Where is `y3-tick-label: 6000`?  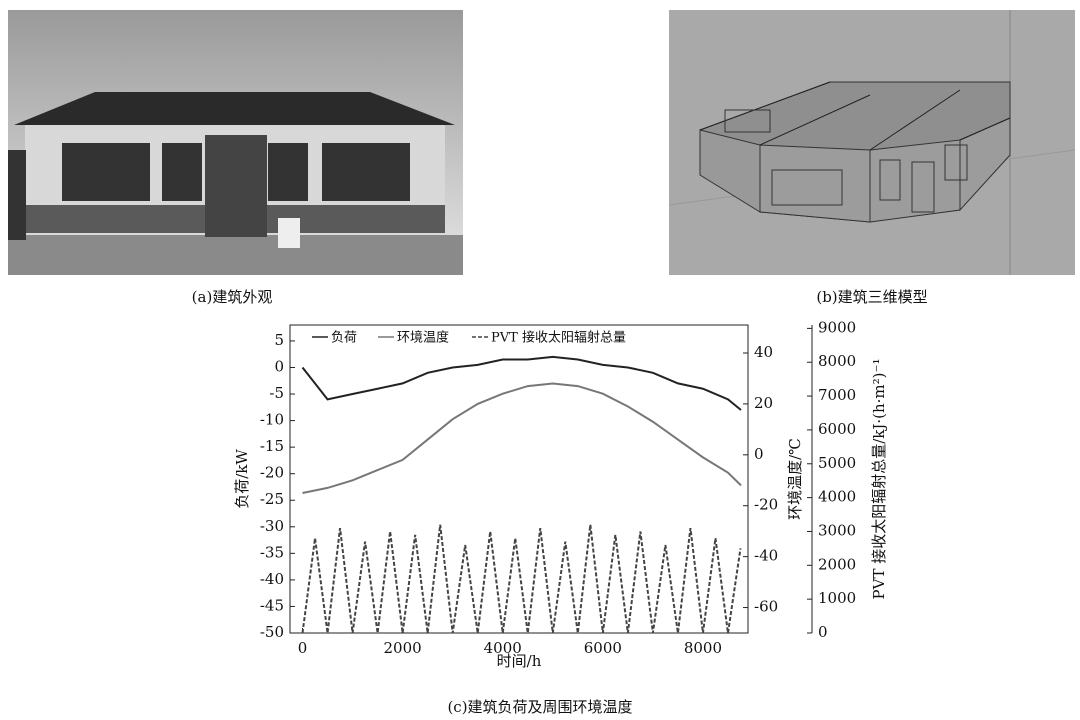
y3-tick-label: 6000 is located at coordinates (837, 429).